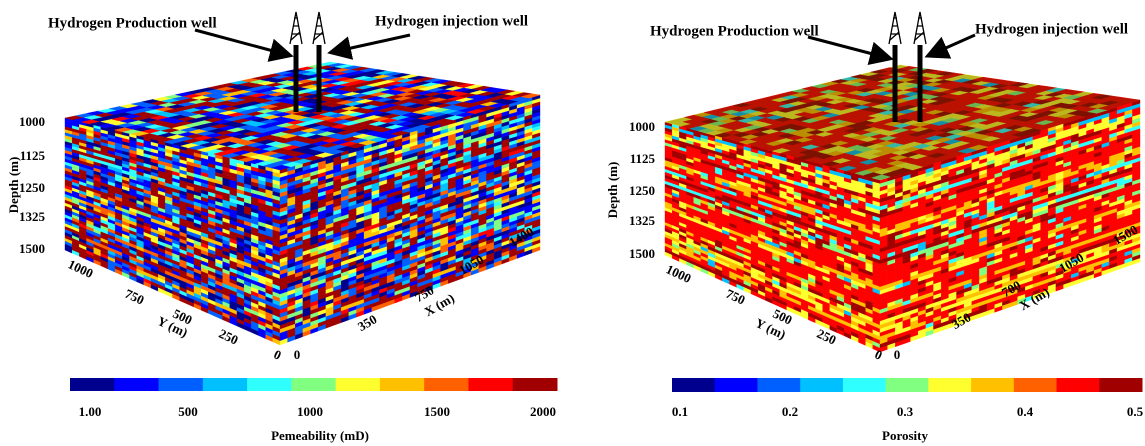 The image size is (1145, 446). Describe the element at coordinates (451, 21) in the screenshot. I see `well-label: Hydrogen injection well` at that location.